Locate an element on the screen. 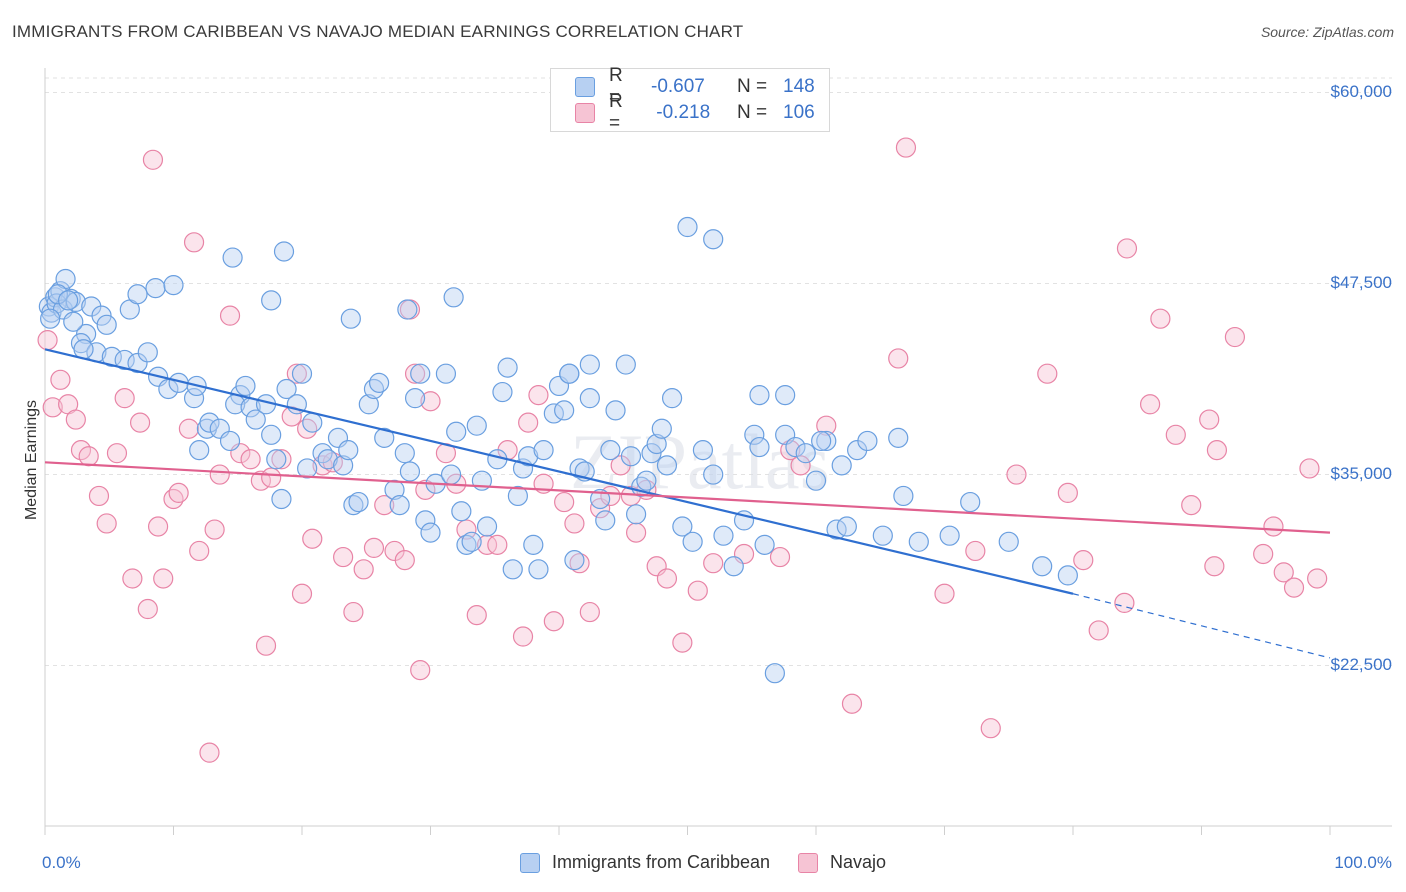  legend-swatch-blue is located at coordinates (585, 87).